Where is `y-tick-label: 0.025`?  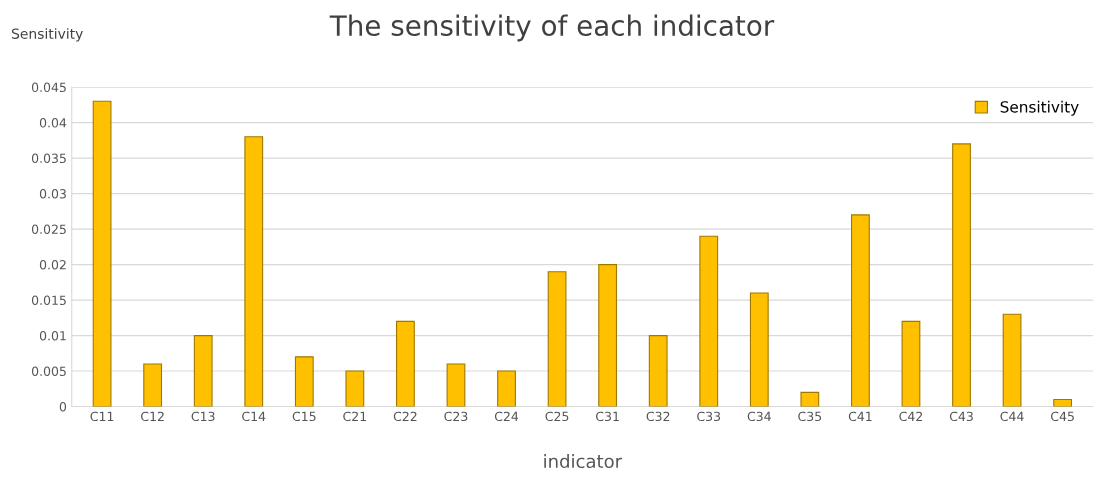
y-tick-label: 0.025 is located at coordinates (48, 229).